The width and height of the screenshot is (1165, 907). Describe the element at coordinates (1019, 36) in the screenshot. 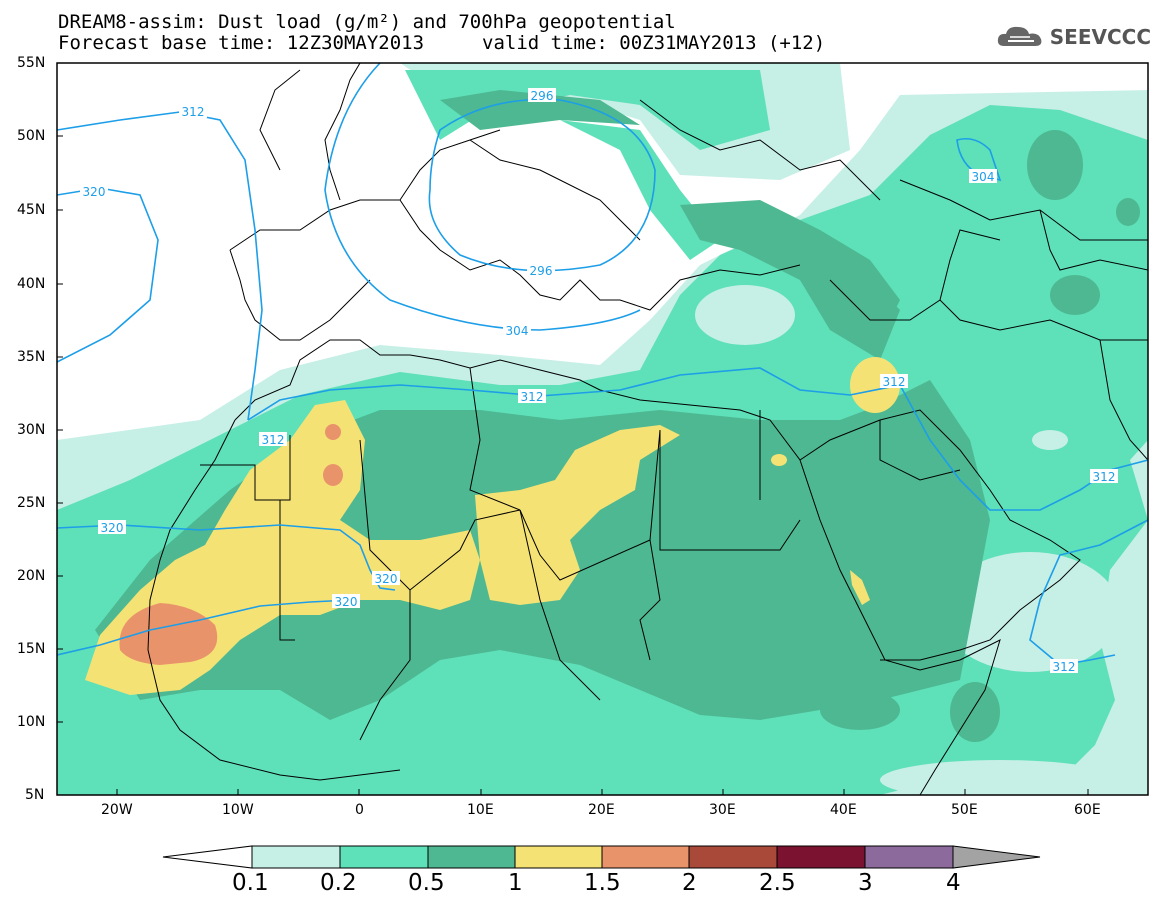

I see `cloud-icon` at that location.